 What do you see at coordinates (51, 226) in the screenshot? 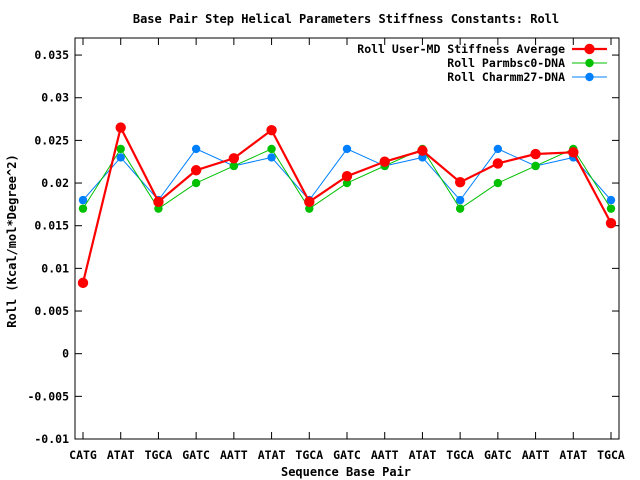
I see `y-tick-label: 0.015` at bounding box center [51, 226].